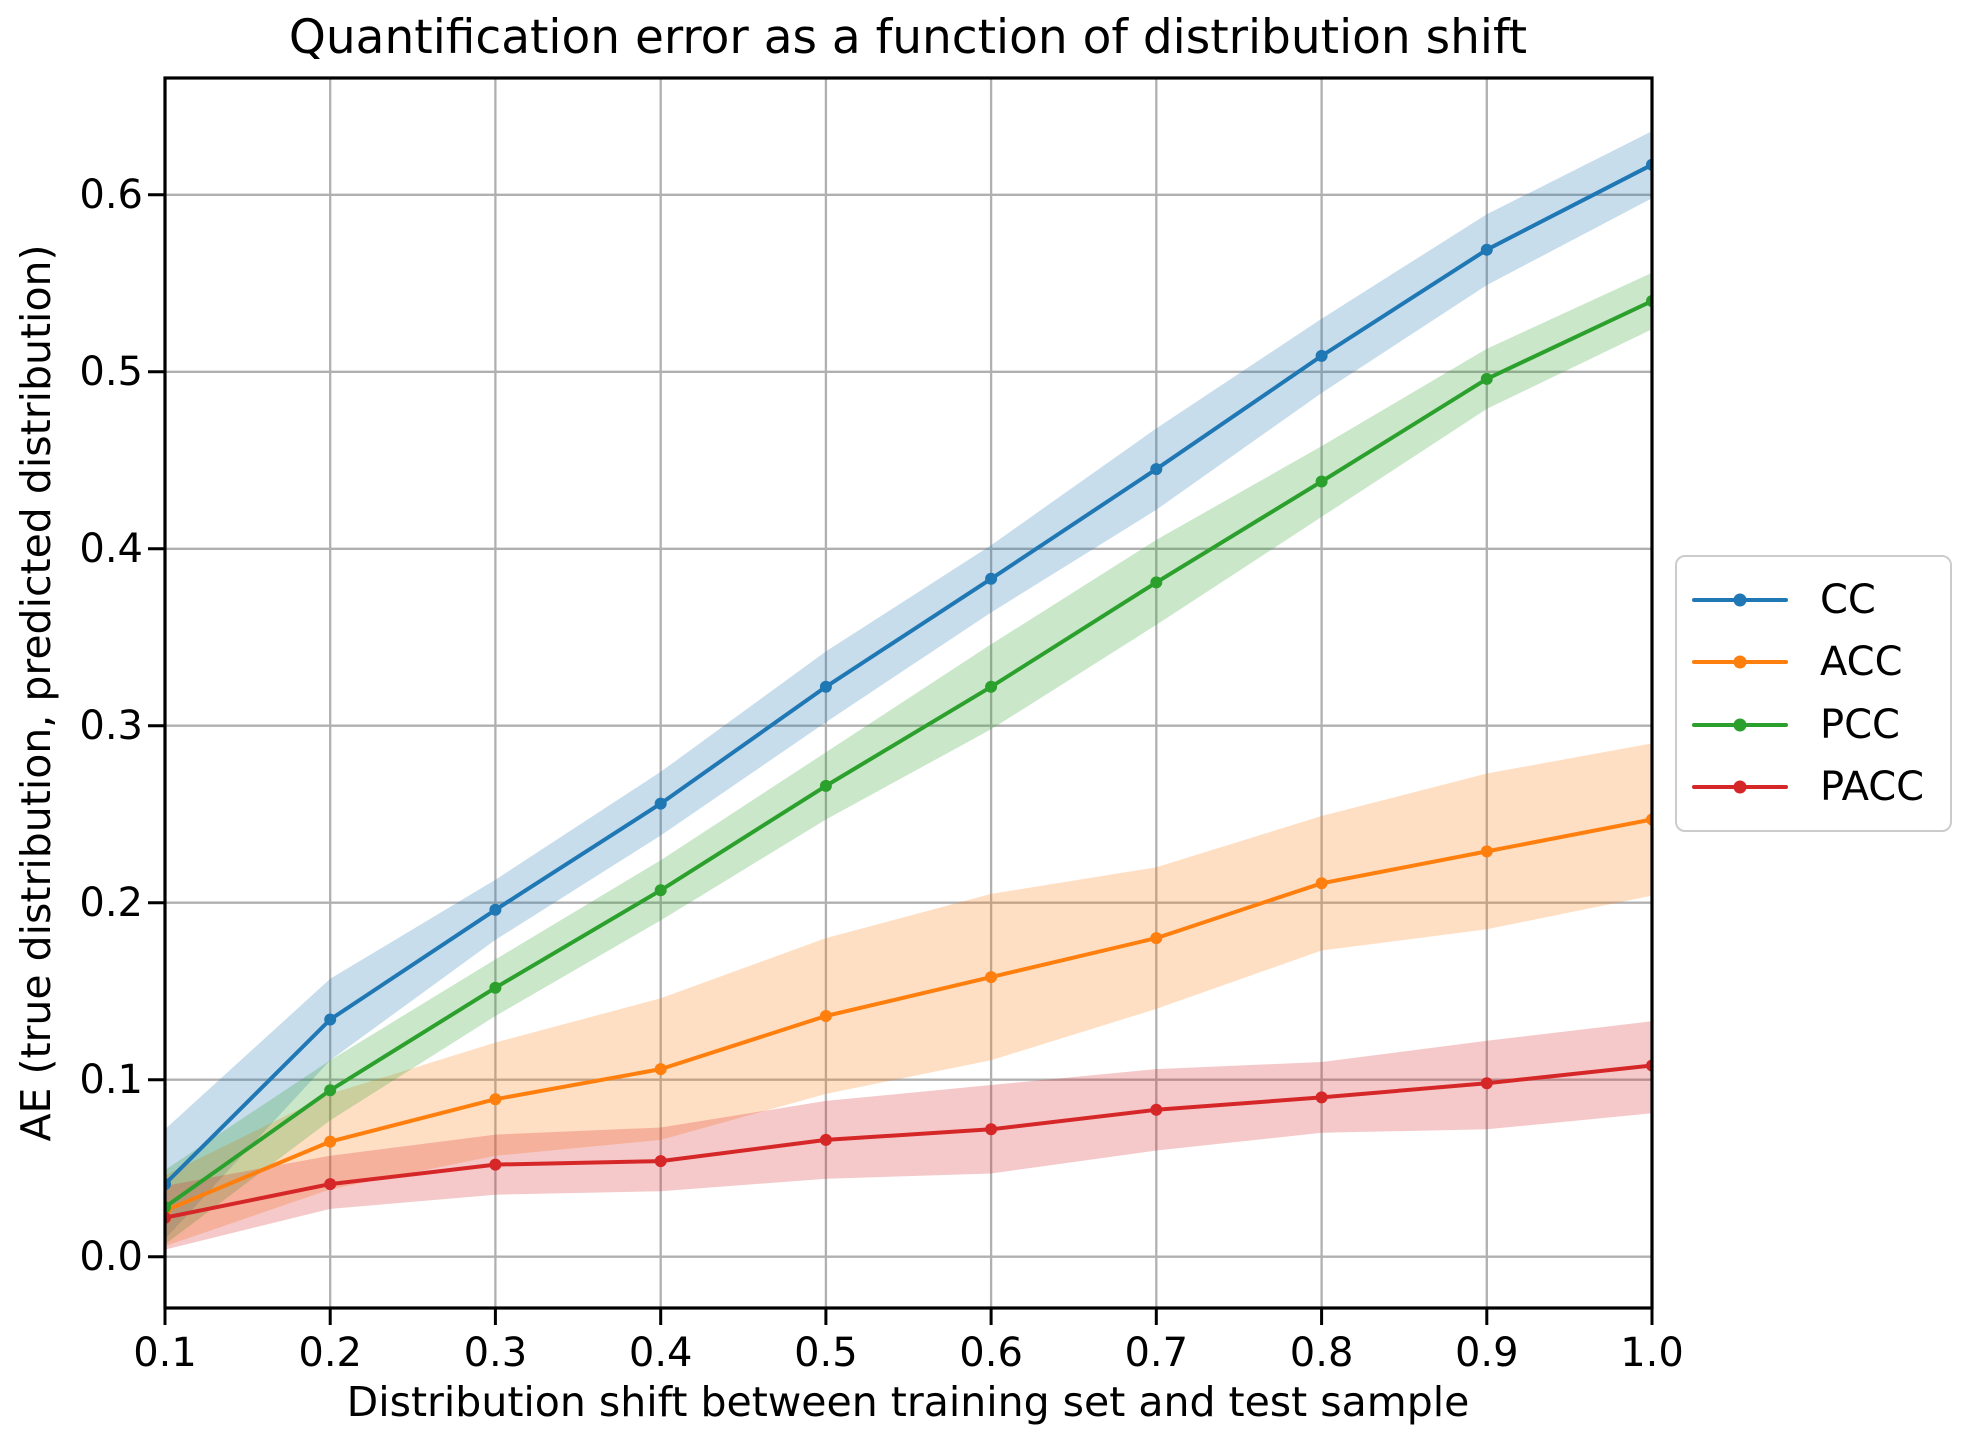 The image size is (1969, 1446). What do you see at coordinates (111, 1256) in the screenshot?
I see `y-tick-label: 0.0` at bounding box center [111, 1256].